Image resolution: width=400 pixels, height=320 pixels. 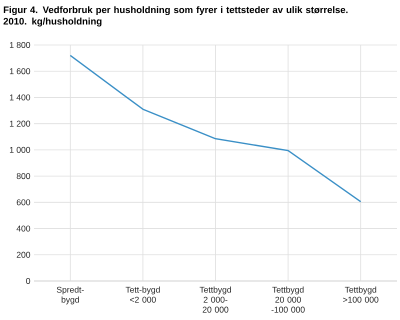 I want to click on y-tick-label: 1 800, so click(x=20, y=45).